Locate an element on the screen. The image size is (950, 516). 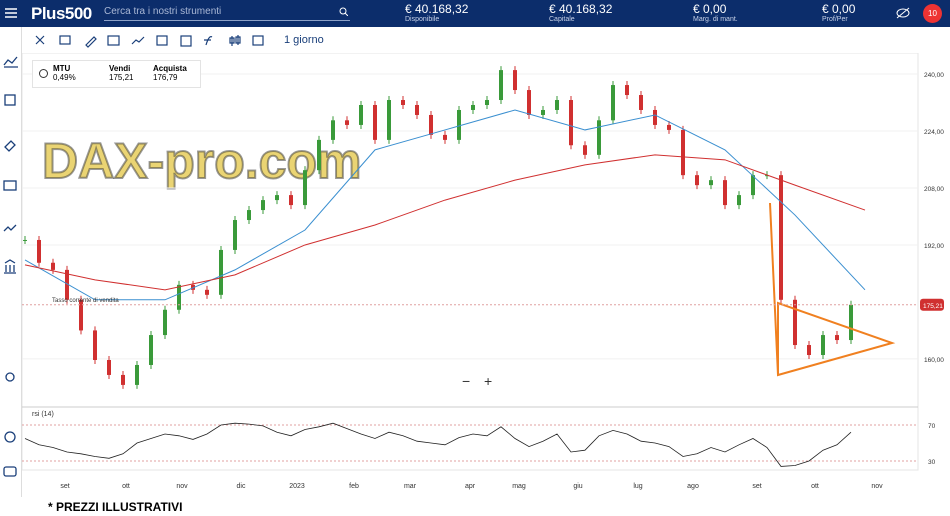
notification-badge: 10 is located at coordinates (932, 13).